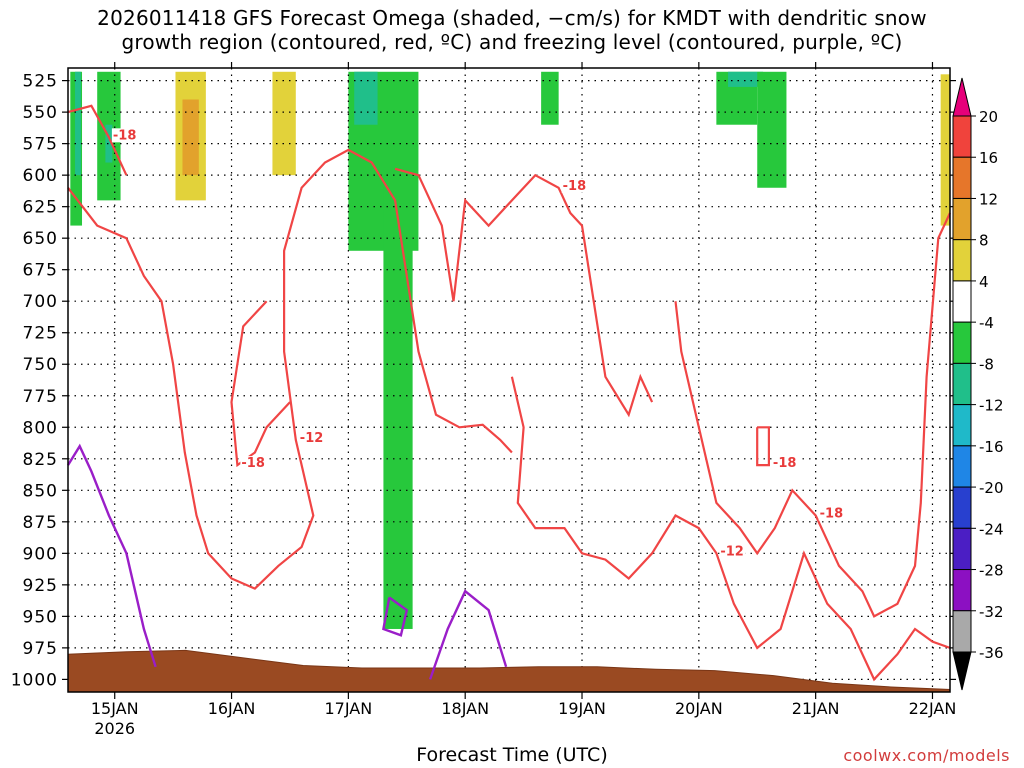 This screenshot has height=768, width=1024. Describe the element at coordinates (699, 708) in the screenshot. I see `x-tick-label: 20JAN` at that location.